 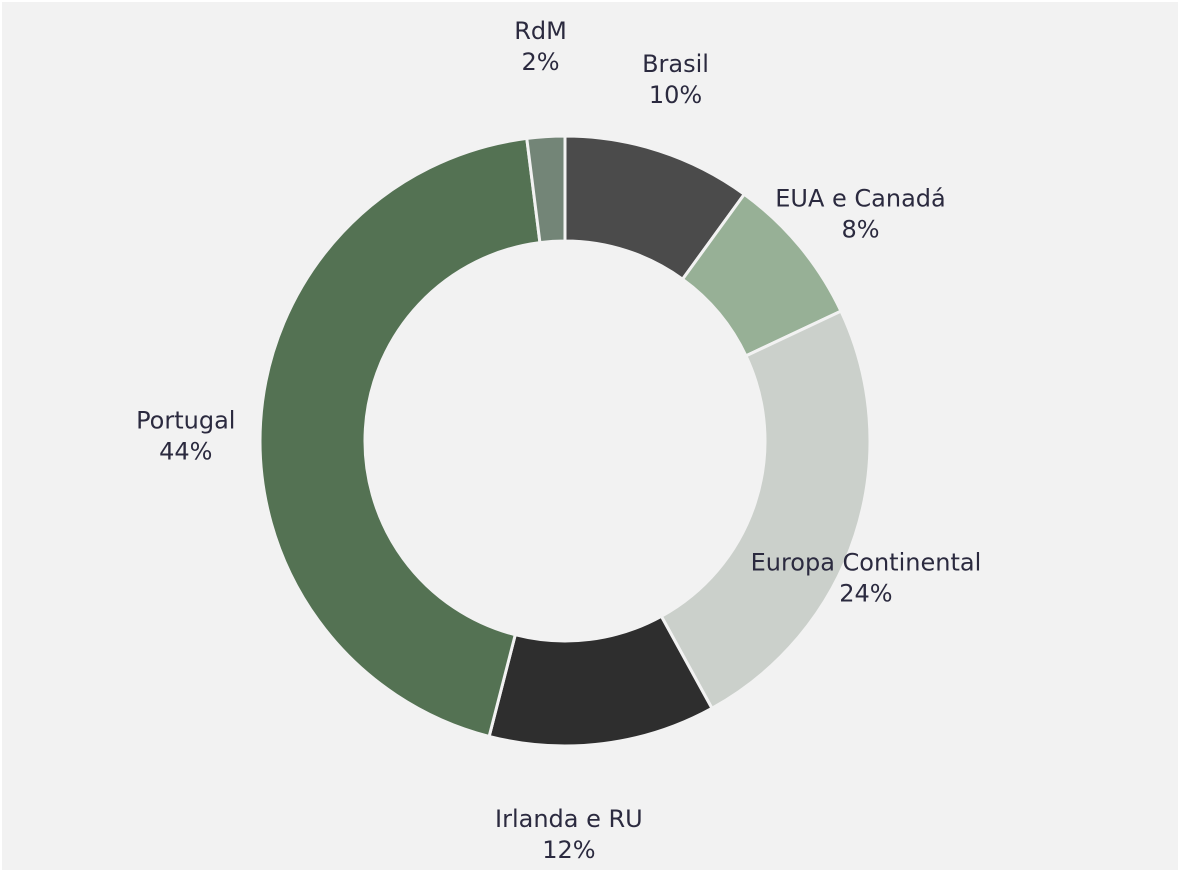 I want to click on slice-name: Europa Continental, so click(x=866, y=563).